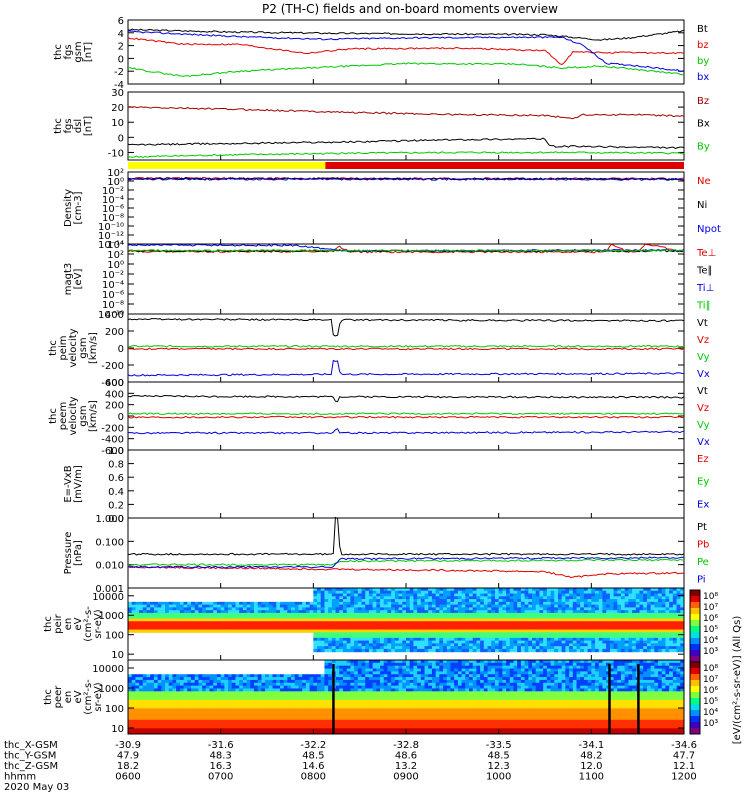 This screenshot has width=750, height=800. I want to click on xaxis-value-6-1: 47.7, so click(684, 756).